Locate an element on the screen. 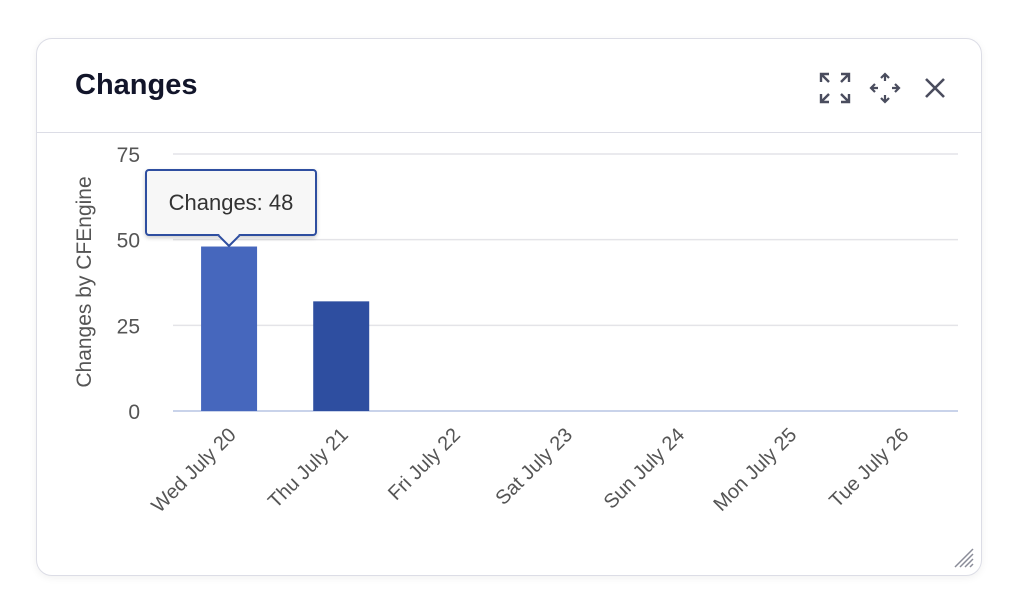 This screenshot has width=1018, height=612. y-tick-label: 75 is located at coordinates (128, 155).